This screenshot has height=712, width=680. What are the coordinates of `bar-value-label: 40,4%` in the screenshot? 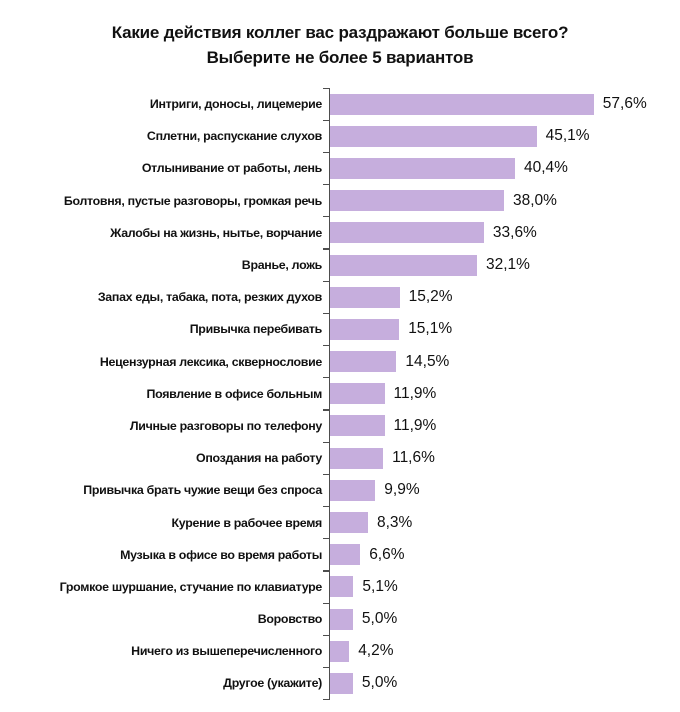 It's located at (546, 168).